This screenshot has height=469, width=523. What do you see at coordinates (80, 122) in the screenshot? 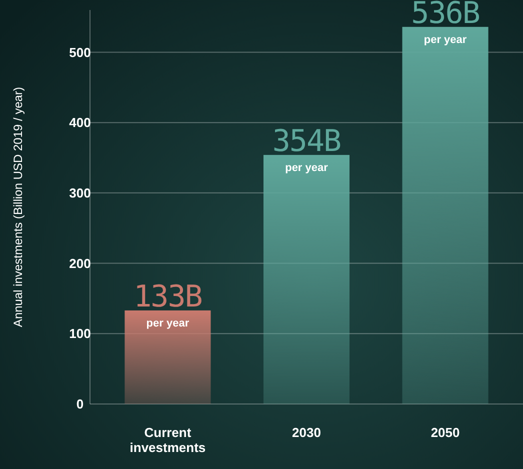
I see `y-tick-label: 400` at bounding box center [80, 122].